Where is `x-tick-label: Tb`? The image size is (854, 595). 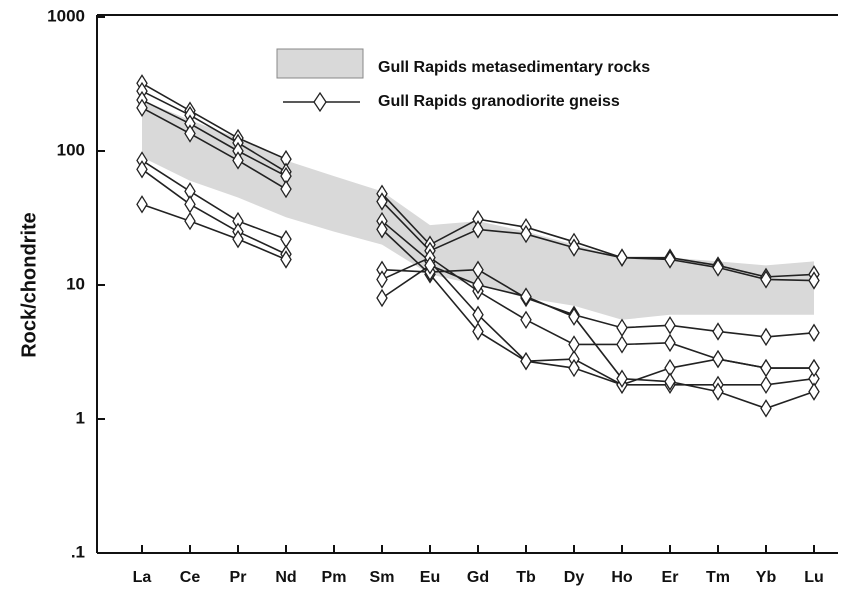 x-tick-label: Tb is located at coordinates (526, 577).